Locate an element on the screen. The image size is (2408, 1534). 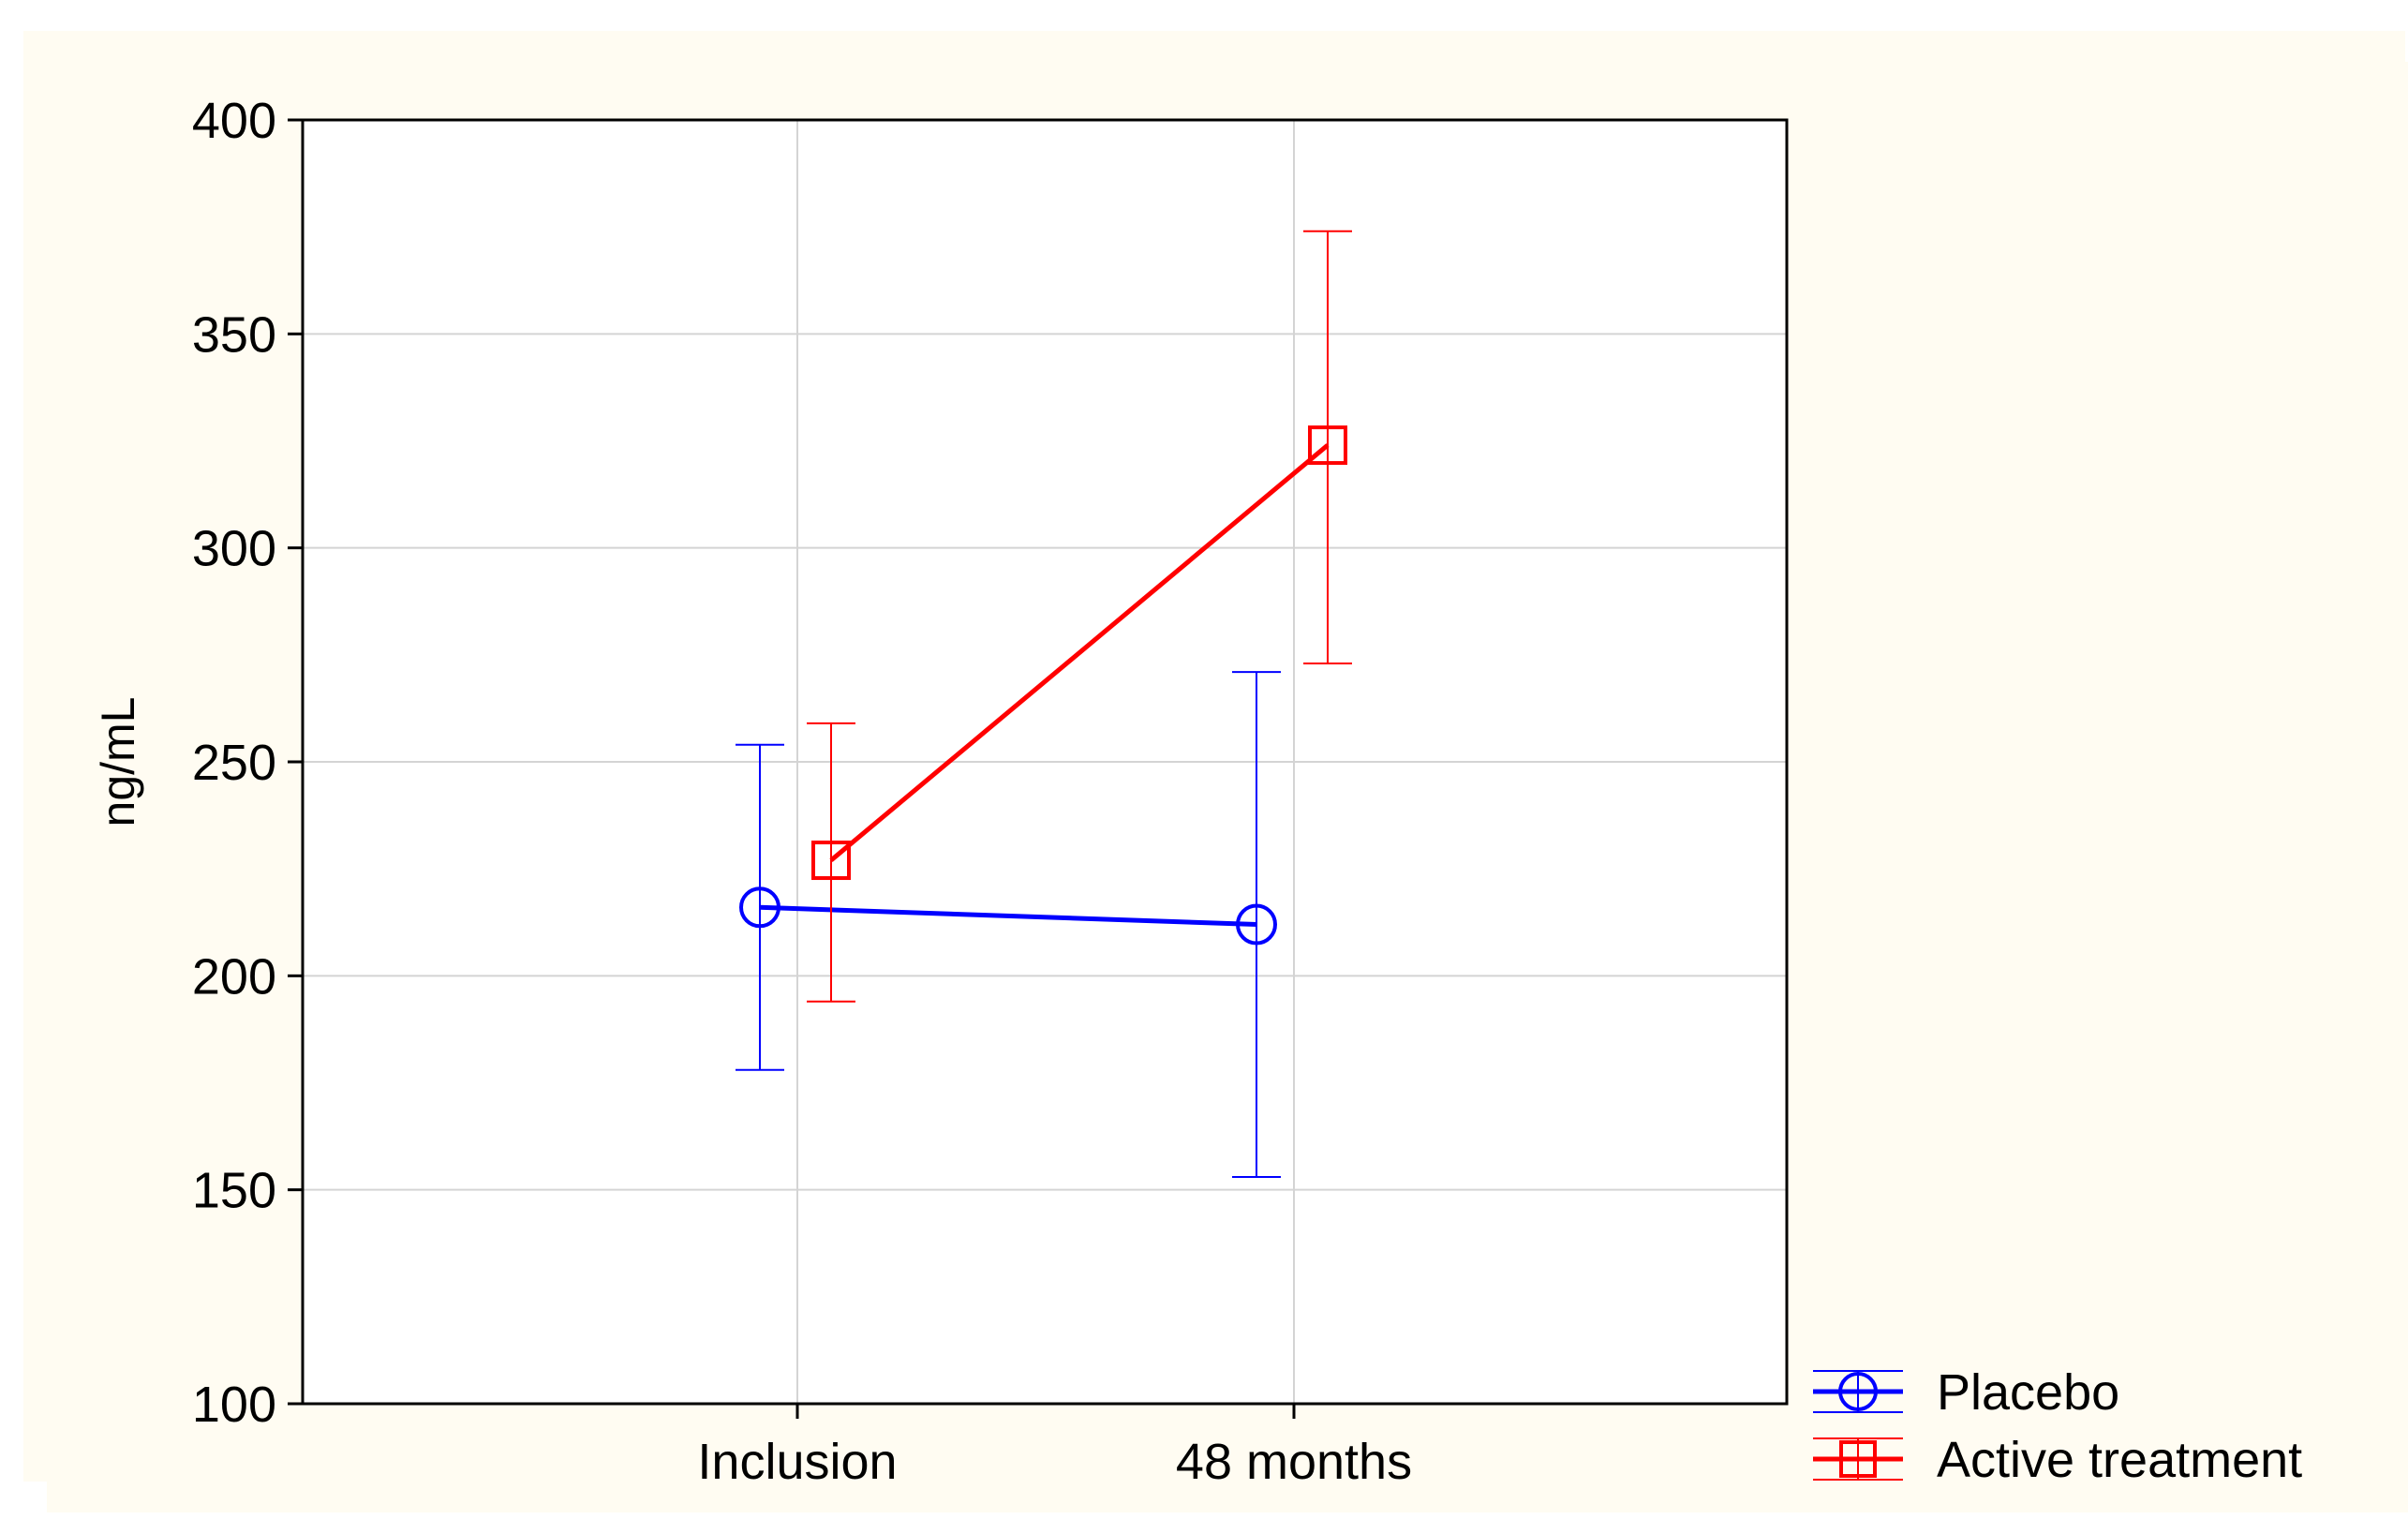
legend-label: Placebo is located at coordinates (2028, 1392).